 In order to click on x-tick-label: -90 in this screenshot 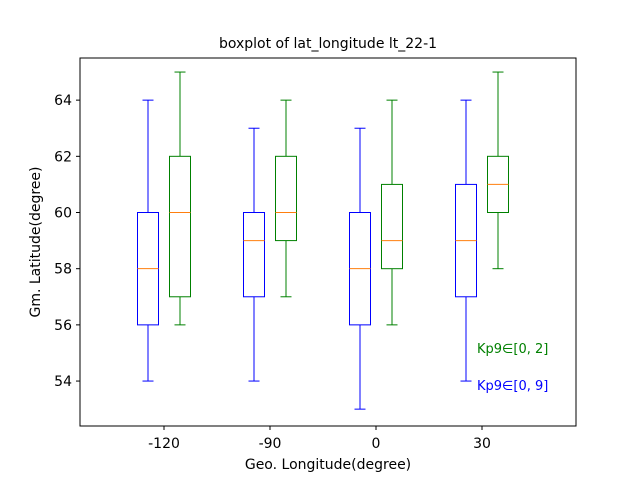, I will do `click(270, 444)`.